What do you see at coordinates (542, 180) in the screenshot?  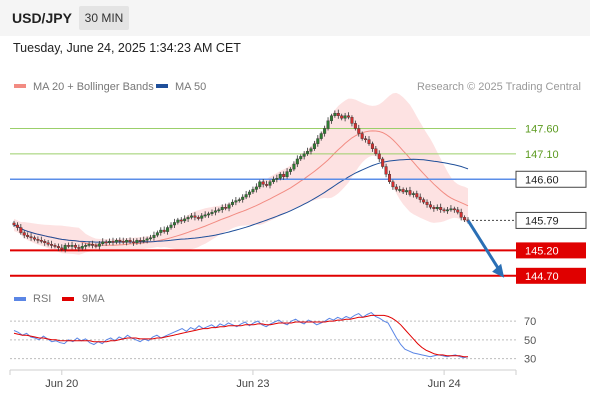 I see `level-label-2: 146.60` at bounding box center [542, 180].